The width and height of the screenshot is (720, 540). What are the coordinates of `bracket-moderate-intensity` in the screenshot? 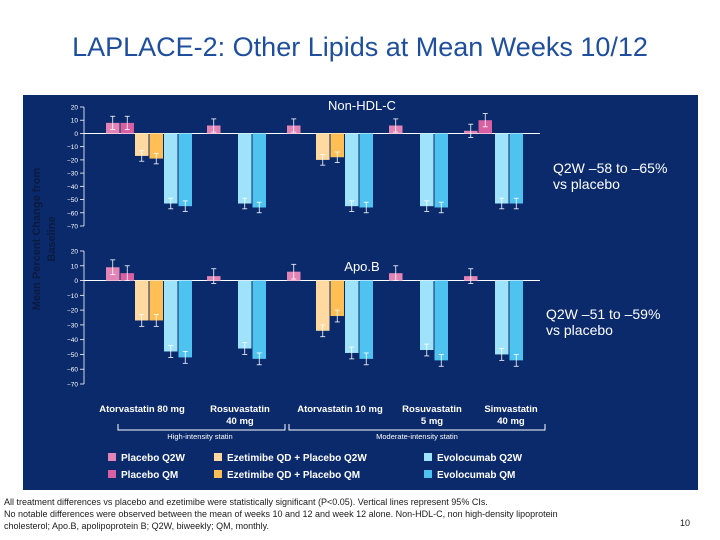 It's located at (417, 427).